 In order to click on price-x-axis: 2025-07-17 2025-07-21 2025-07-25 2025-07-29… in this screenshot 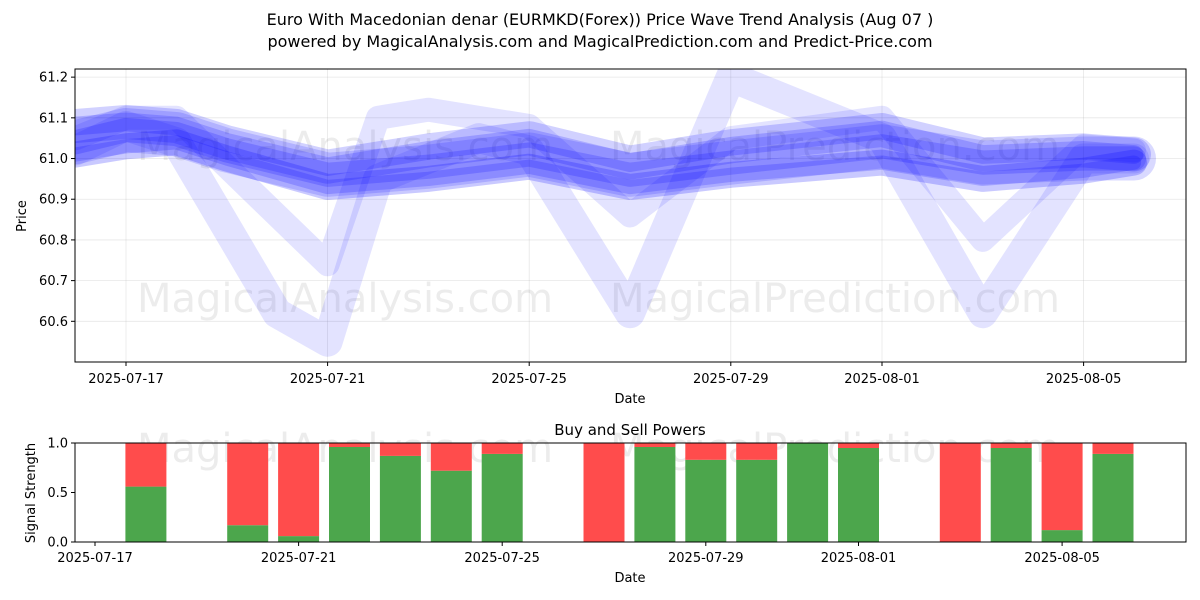, I will do `click(604, 374)`.